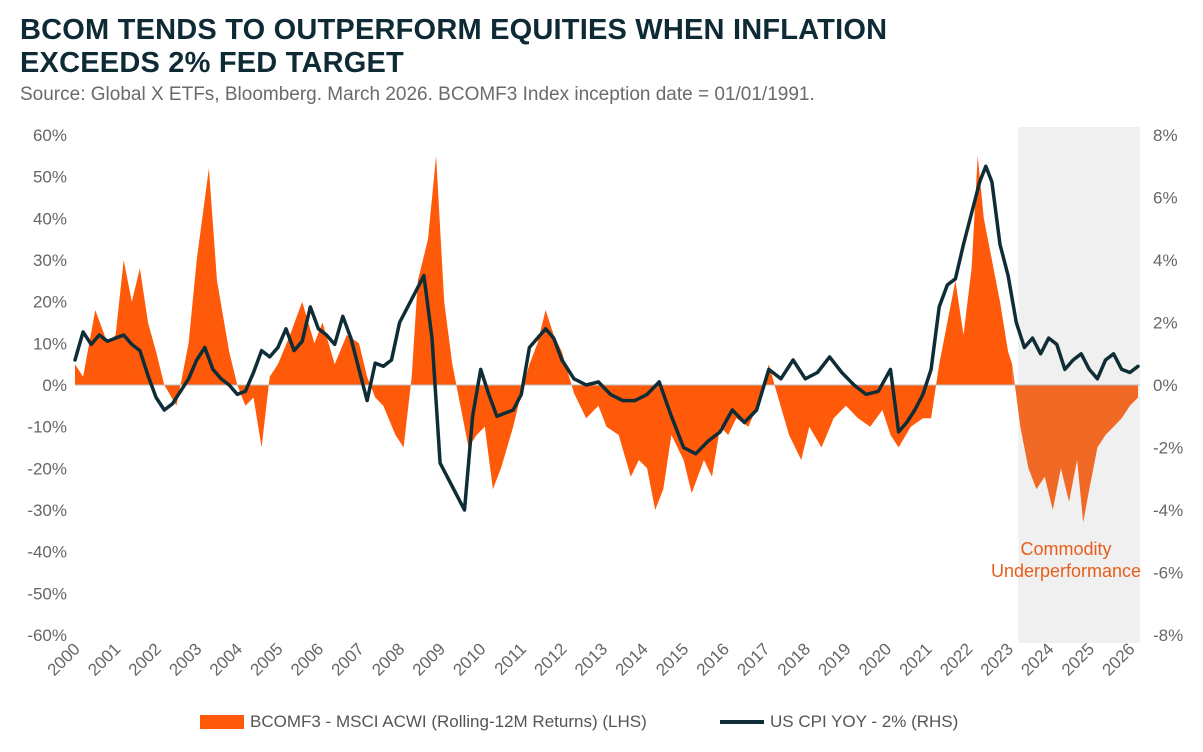 This screenshot has height=752, width=1203. Describe the element at coordinates (1168, 573) in the screenshot. I see `right-axis-tick: -6%` at that location.